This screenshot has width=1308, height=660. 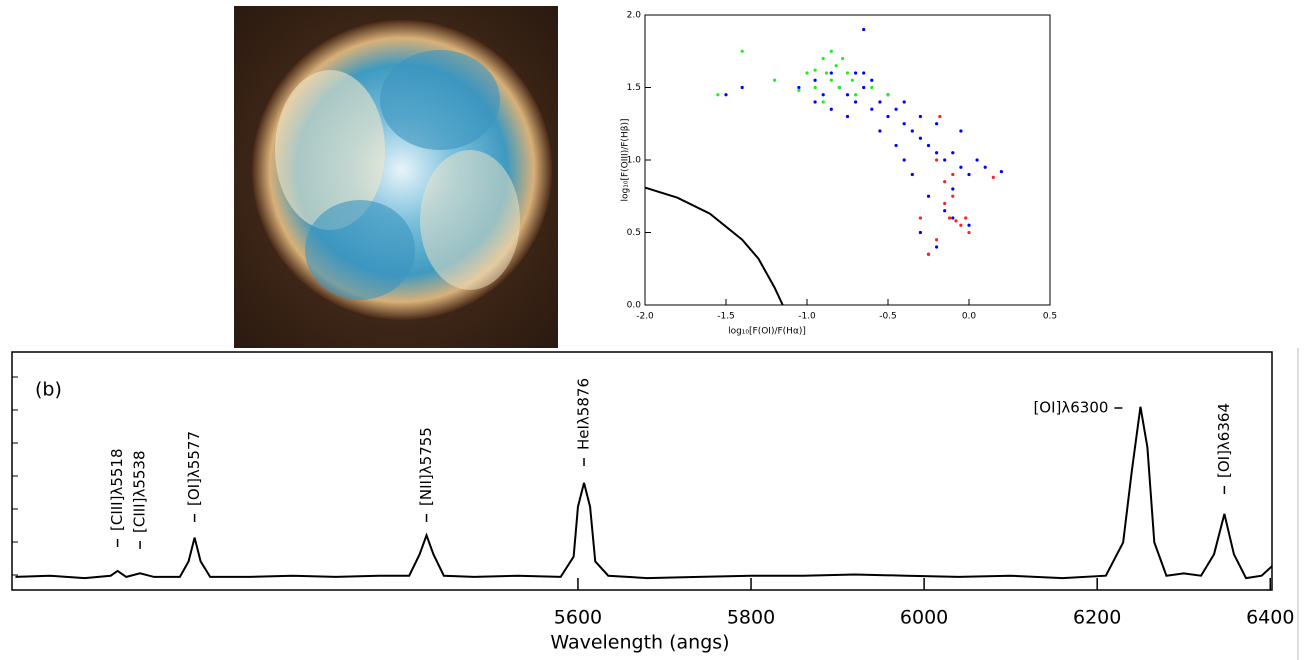 What do you see at coordinates (714, 246) in the screenshot?
I see `curve` at bounding box center [714, 246].